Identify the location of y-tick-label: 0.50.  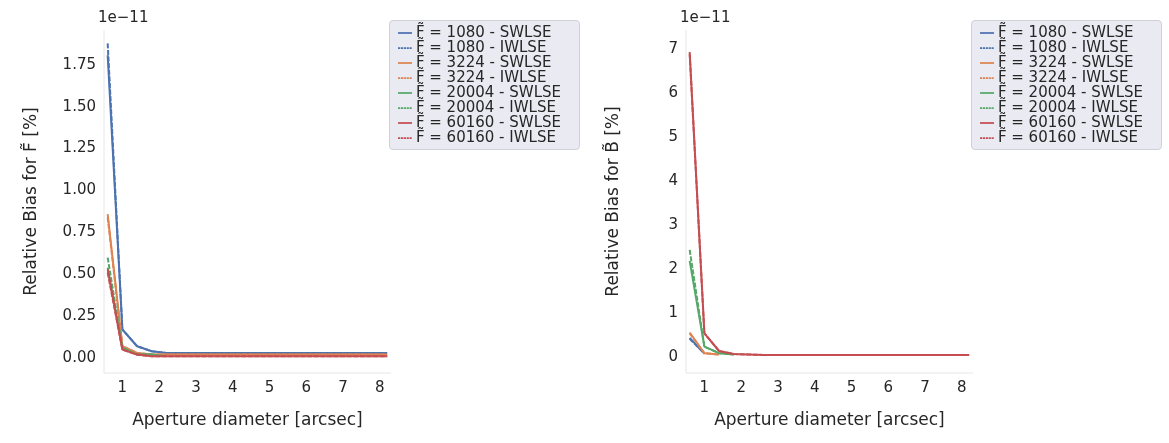
(79, 272).